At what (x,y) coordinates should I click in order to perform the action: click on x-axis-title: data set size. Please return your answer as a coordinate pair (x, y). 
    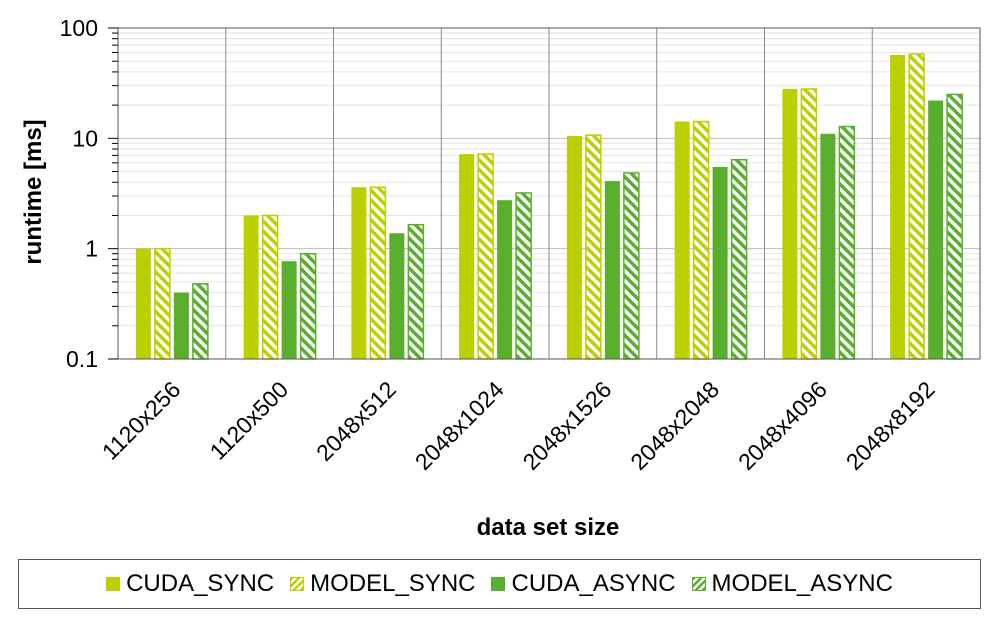
    Looking at the image, I should click on (548, 527).